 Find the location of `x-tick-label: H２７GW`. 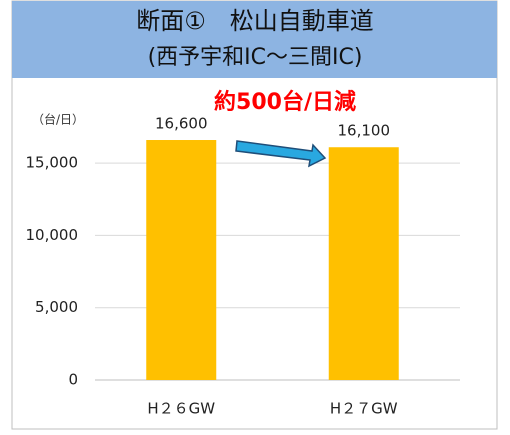

x-tick-label: H２７GW is located at coordinates (364, 409).